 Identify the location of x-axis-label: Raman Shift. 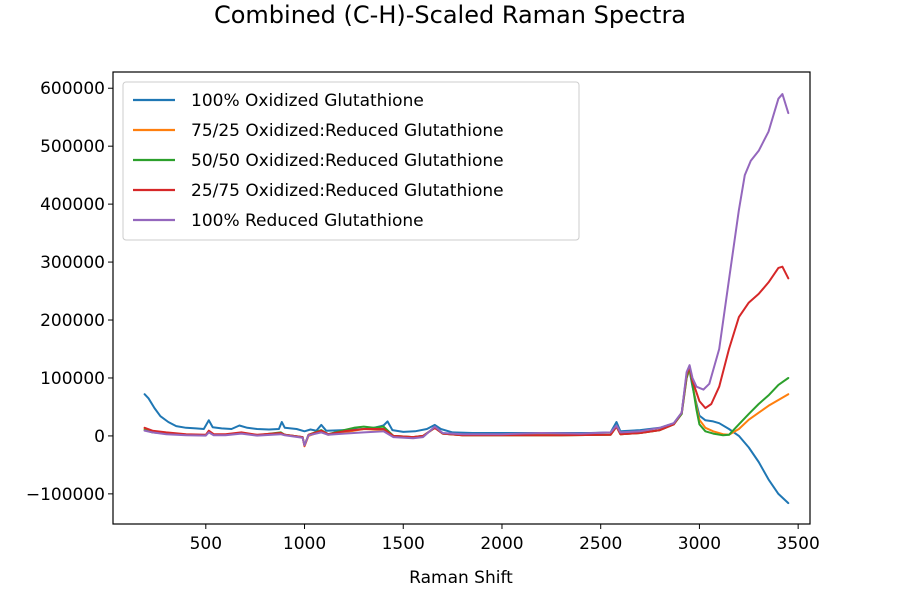
(461, 578).